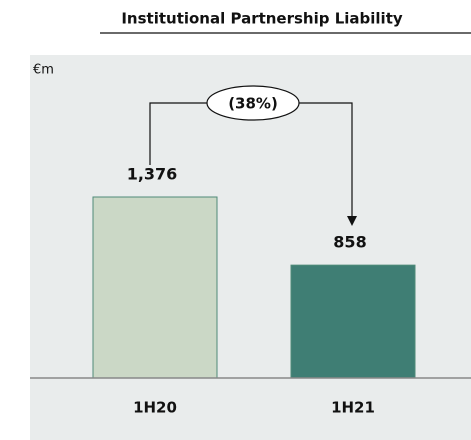  Describe the element at coordinates (262, 19) in the screenshot. I see `chart-title: Institutional Partnership Liability` at that location.